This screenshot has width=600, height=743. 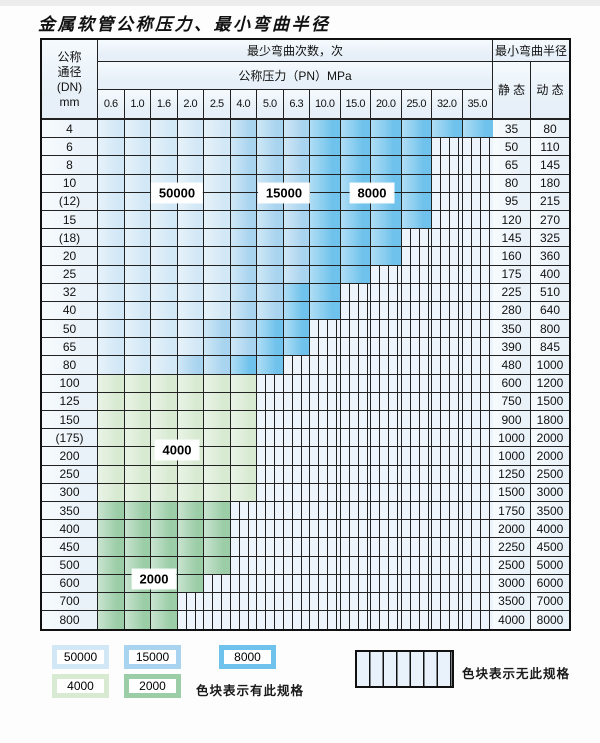 I want to click on pressure-value-header: 32.0, so click(x=447, y=105).